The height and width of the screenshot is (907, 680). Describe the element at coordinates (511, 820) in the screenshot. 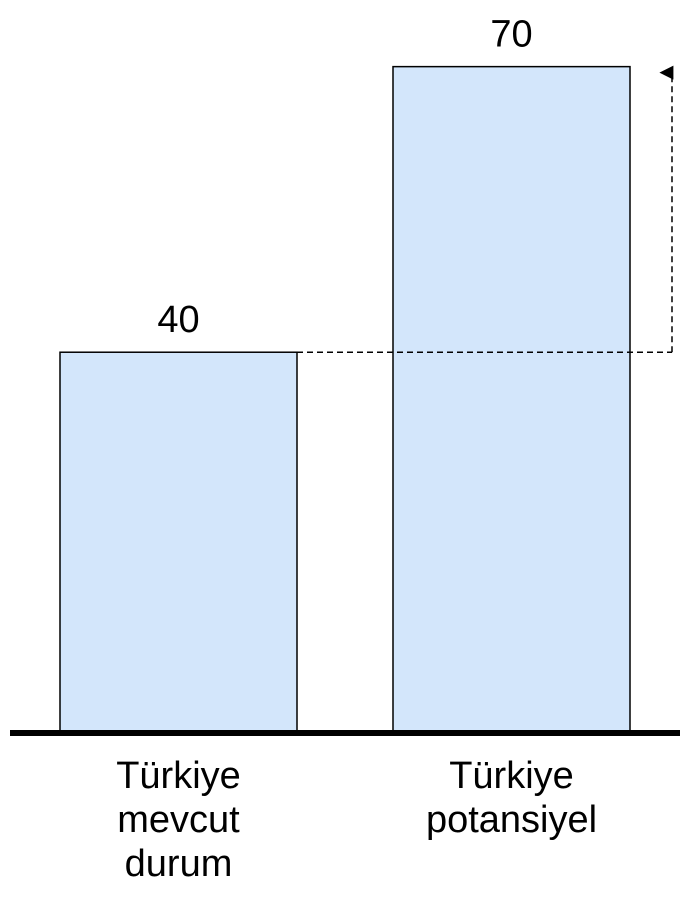

I see `tick-label-2-line-2: potansiyel` at that location.